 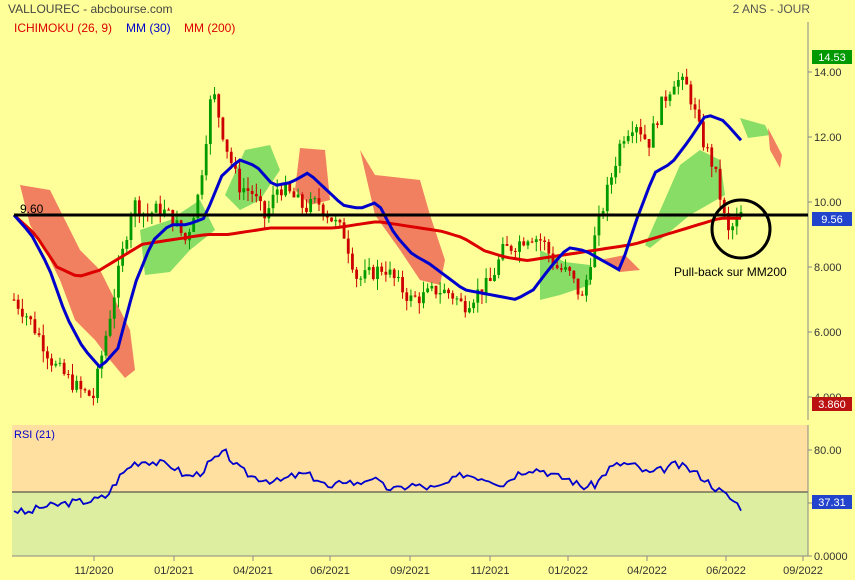 What do you see at coordinates (832, 58) in the screenshot?
I see `price-box-high-label: 14.53` at bounding box center [832, 58].